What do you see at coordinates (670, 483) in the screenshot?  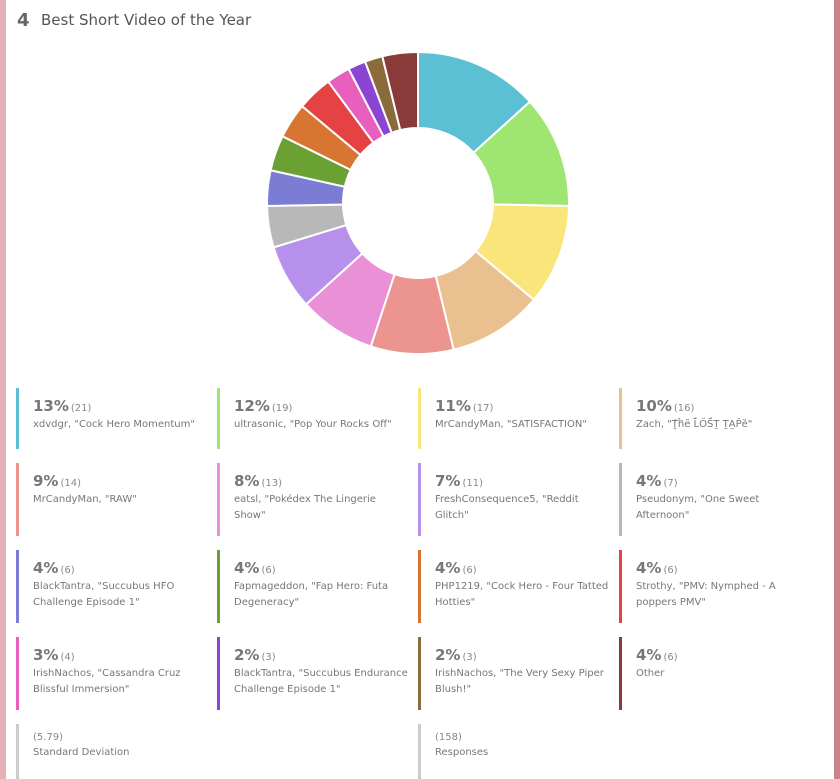 I see `count: (7)` at bounding box center [670, 483].